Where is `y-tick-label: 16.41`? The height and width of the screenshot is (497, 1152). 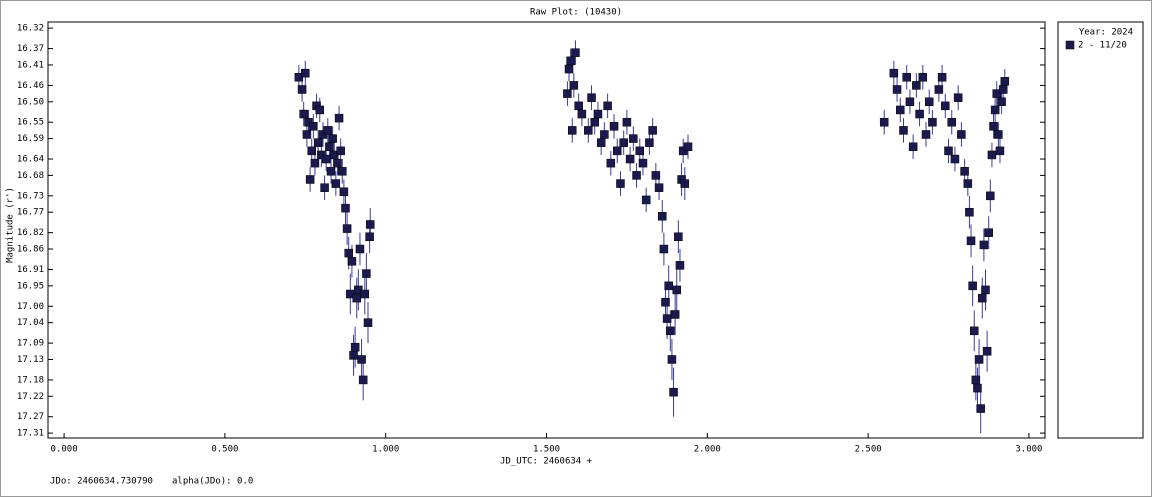
y-tick-label: 16.41 is located at coordinates (30, 65).